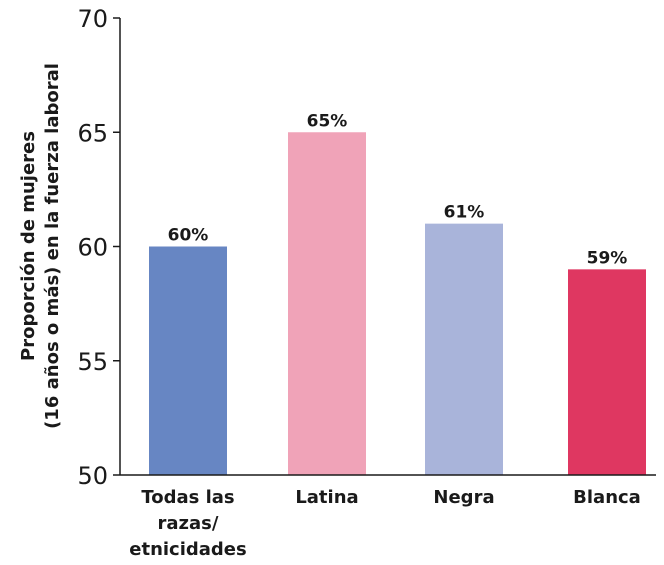 Image resolution: width=664 pixels, height=565 pixels. Describe the element at coordinates (92, 362) in the screenshot. I see `y-tick-label: 55` at that location.